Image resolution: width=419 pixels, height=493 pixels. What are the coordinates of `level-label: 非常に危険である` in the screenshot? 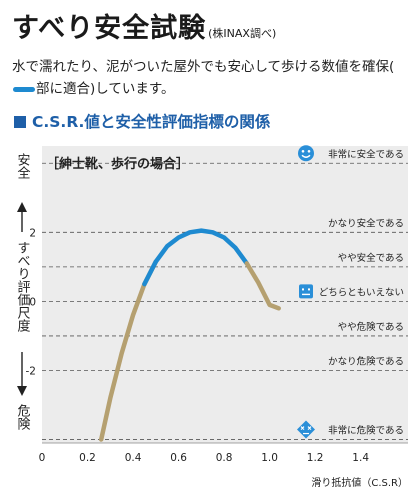 It's located at (366, 431).